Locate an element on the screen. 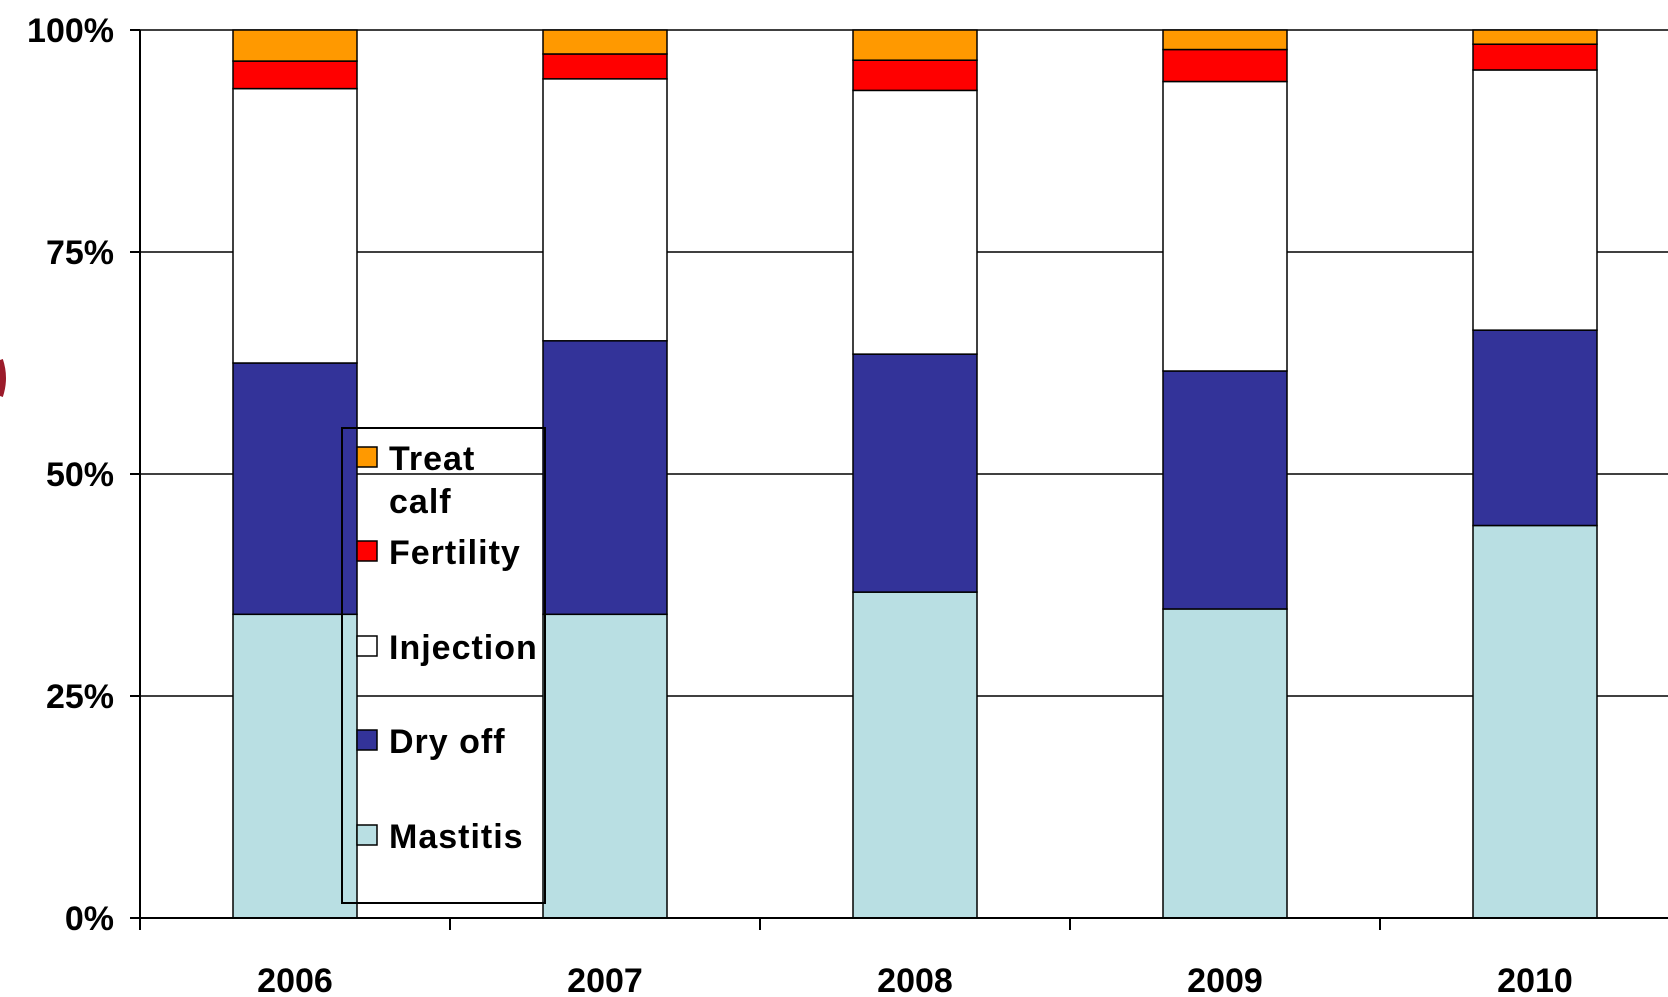  y-tick-label: 100% is located at coordinates (70, 31).